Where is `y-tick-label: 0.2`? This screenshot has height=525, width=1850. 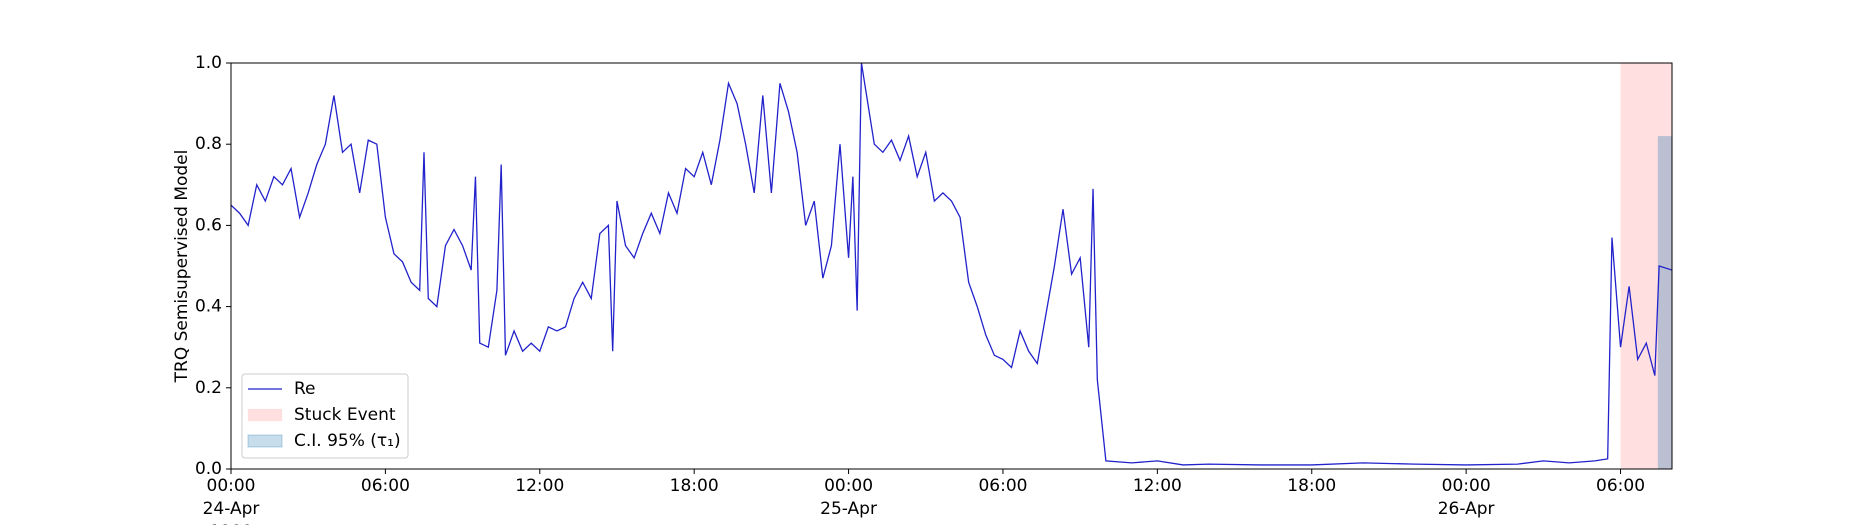 y-tick-label: 0.2 is located at coordinates (208, 388).